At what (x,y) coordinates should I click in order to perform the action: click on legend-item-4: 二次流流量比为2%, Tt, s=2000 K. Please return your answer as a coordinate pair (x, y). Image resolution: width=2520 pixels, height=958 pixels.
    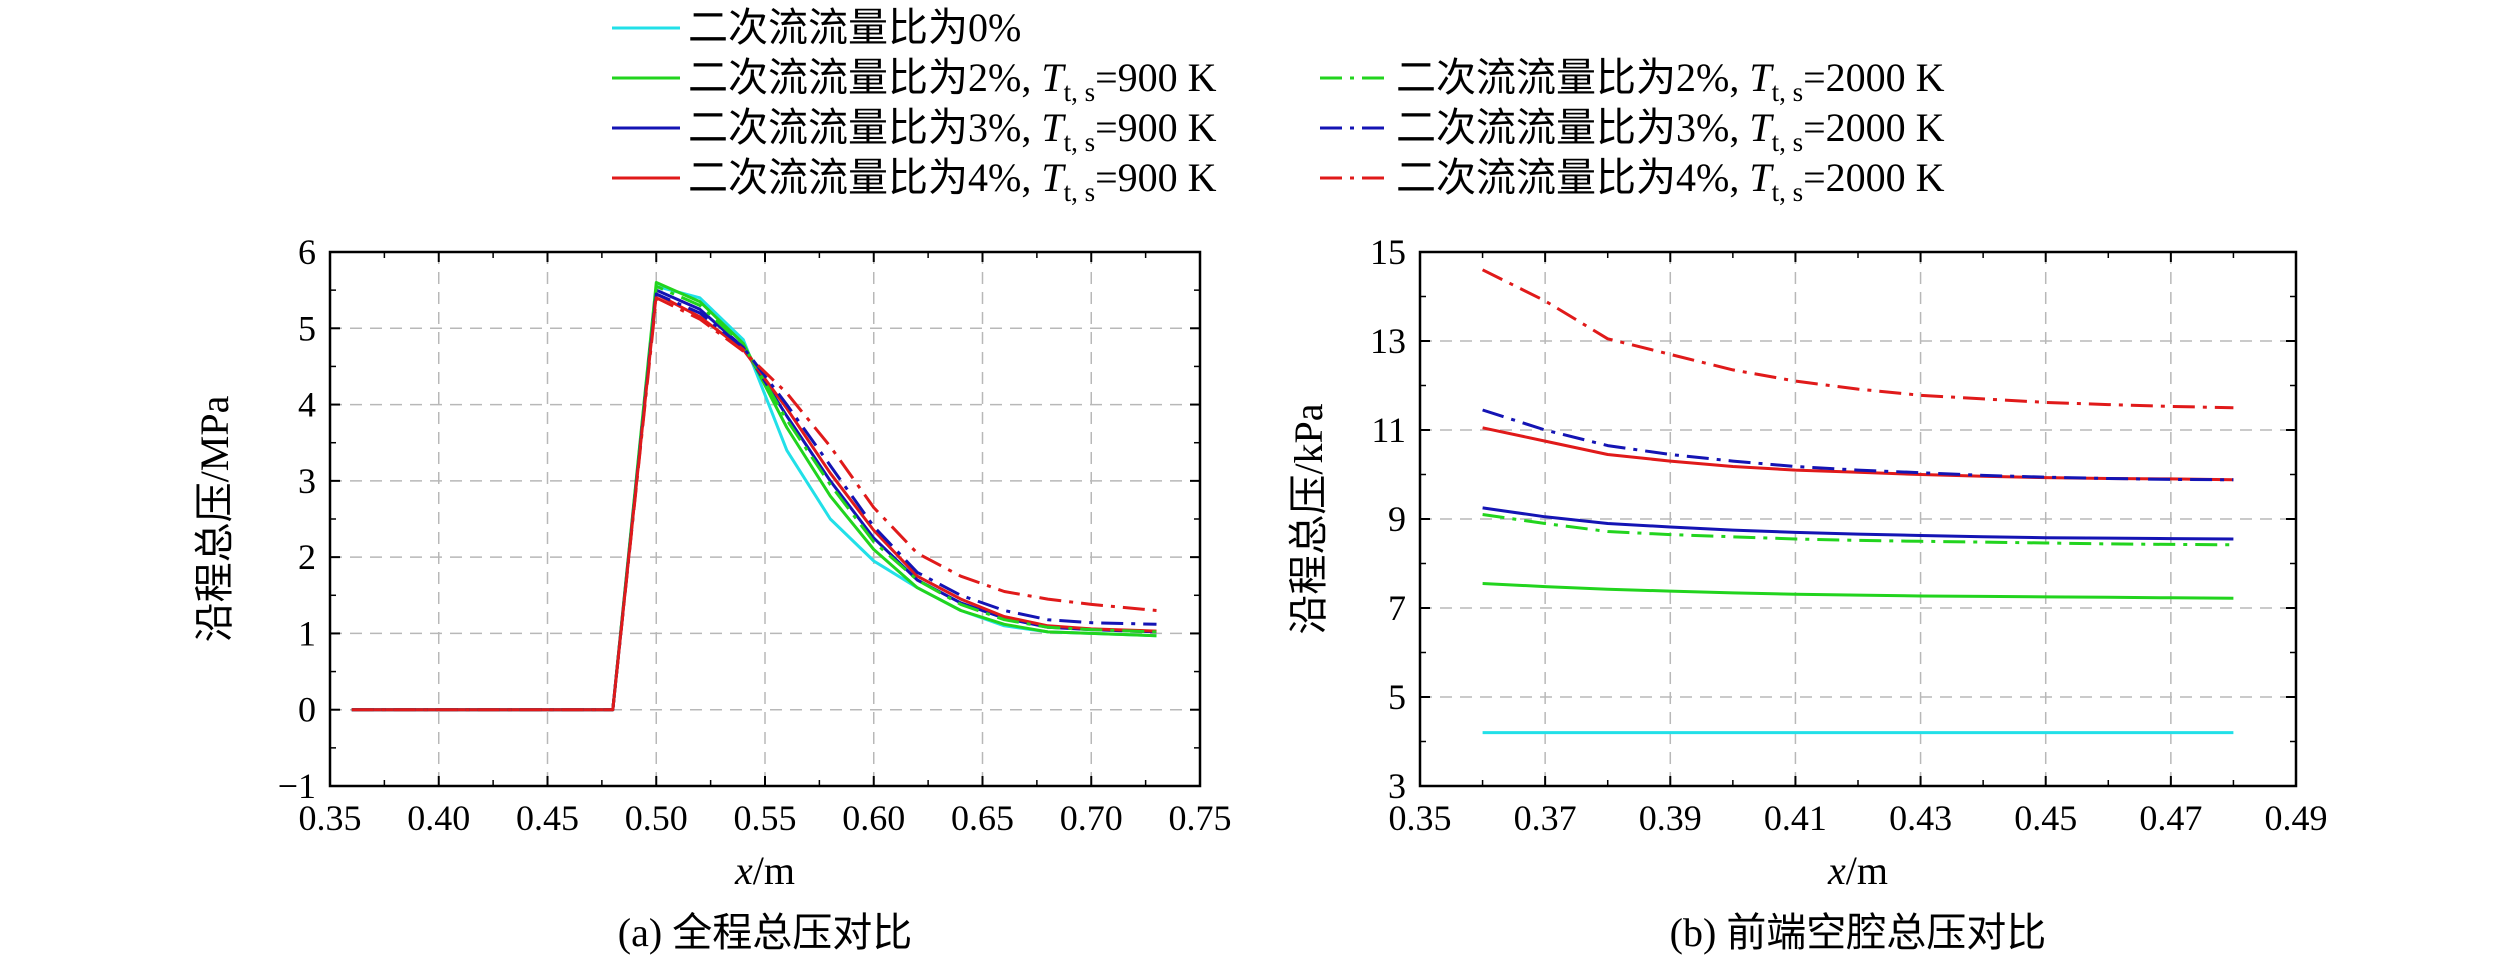
    Looking at the image, I should click on (1632, 81).